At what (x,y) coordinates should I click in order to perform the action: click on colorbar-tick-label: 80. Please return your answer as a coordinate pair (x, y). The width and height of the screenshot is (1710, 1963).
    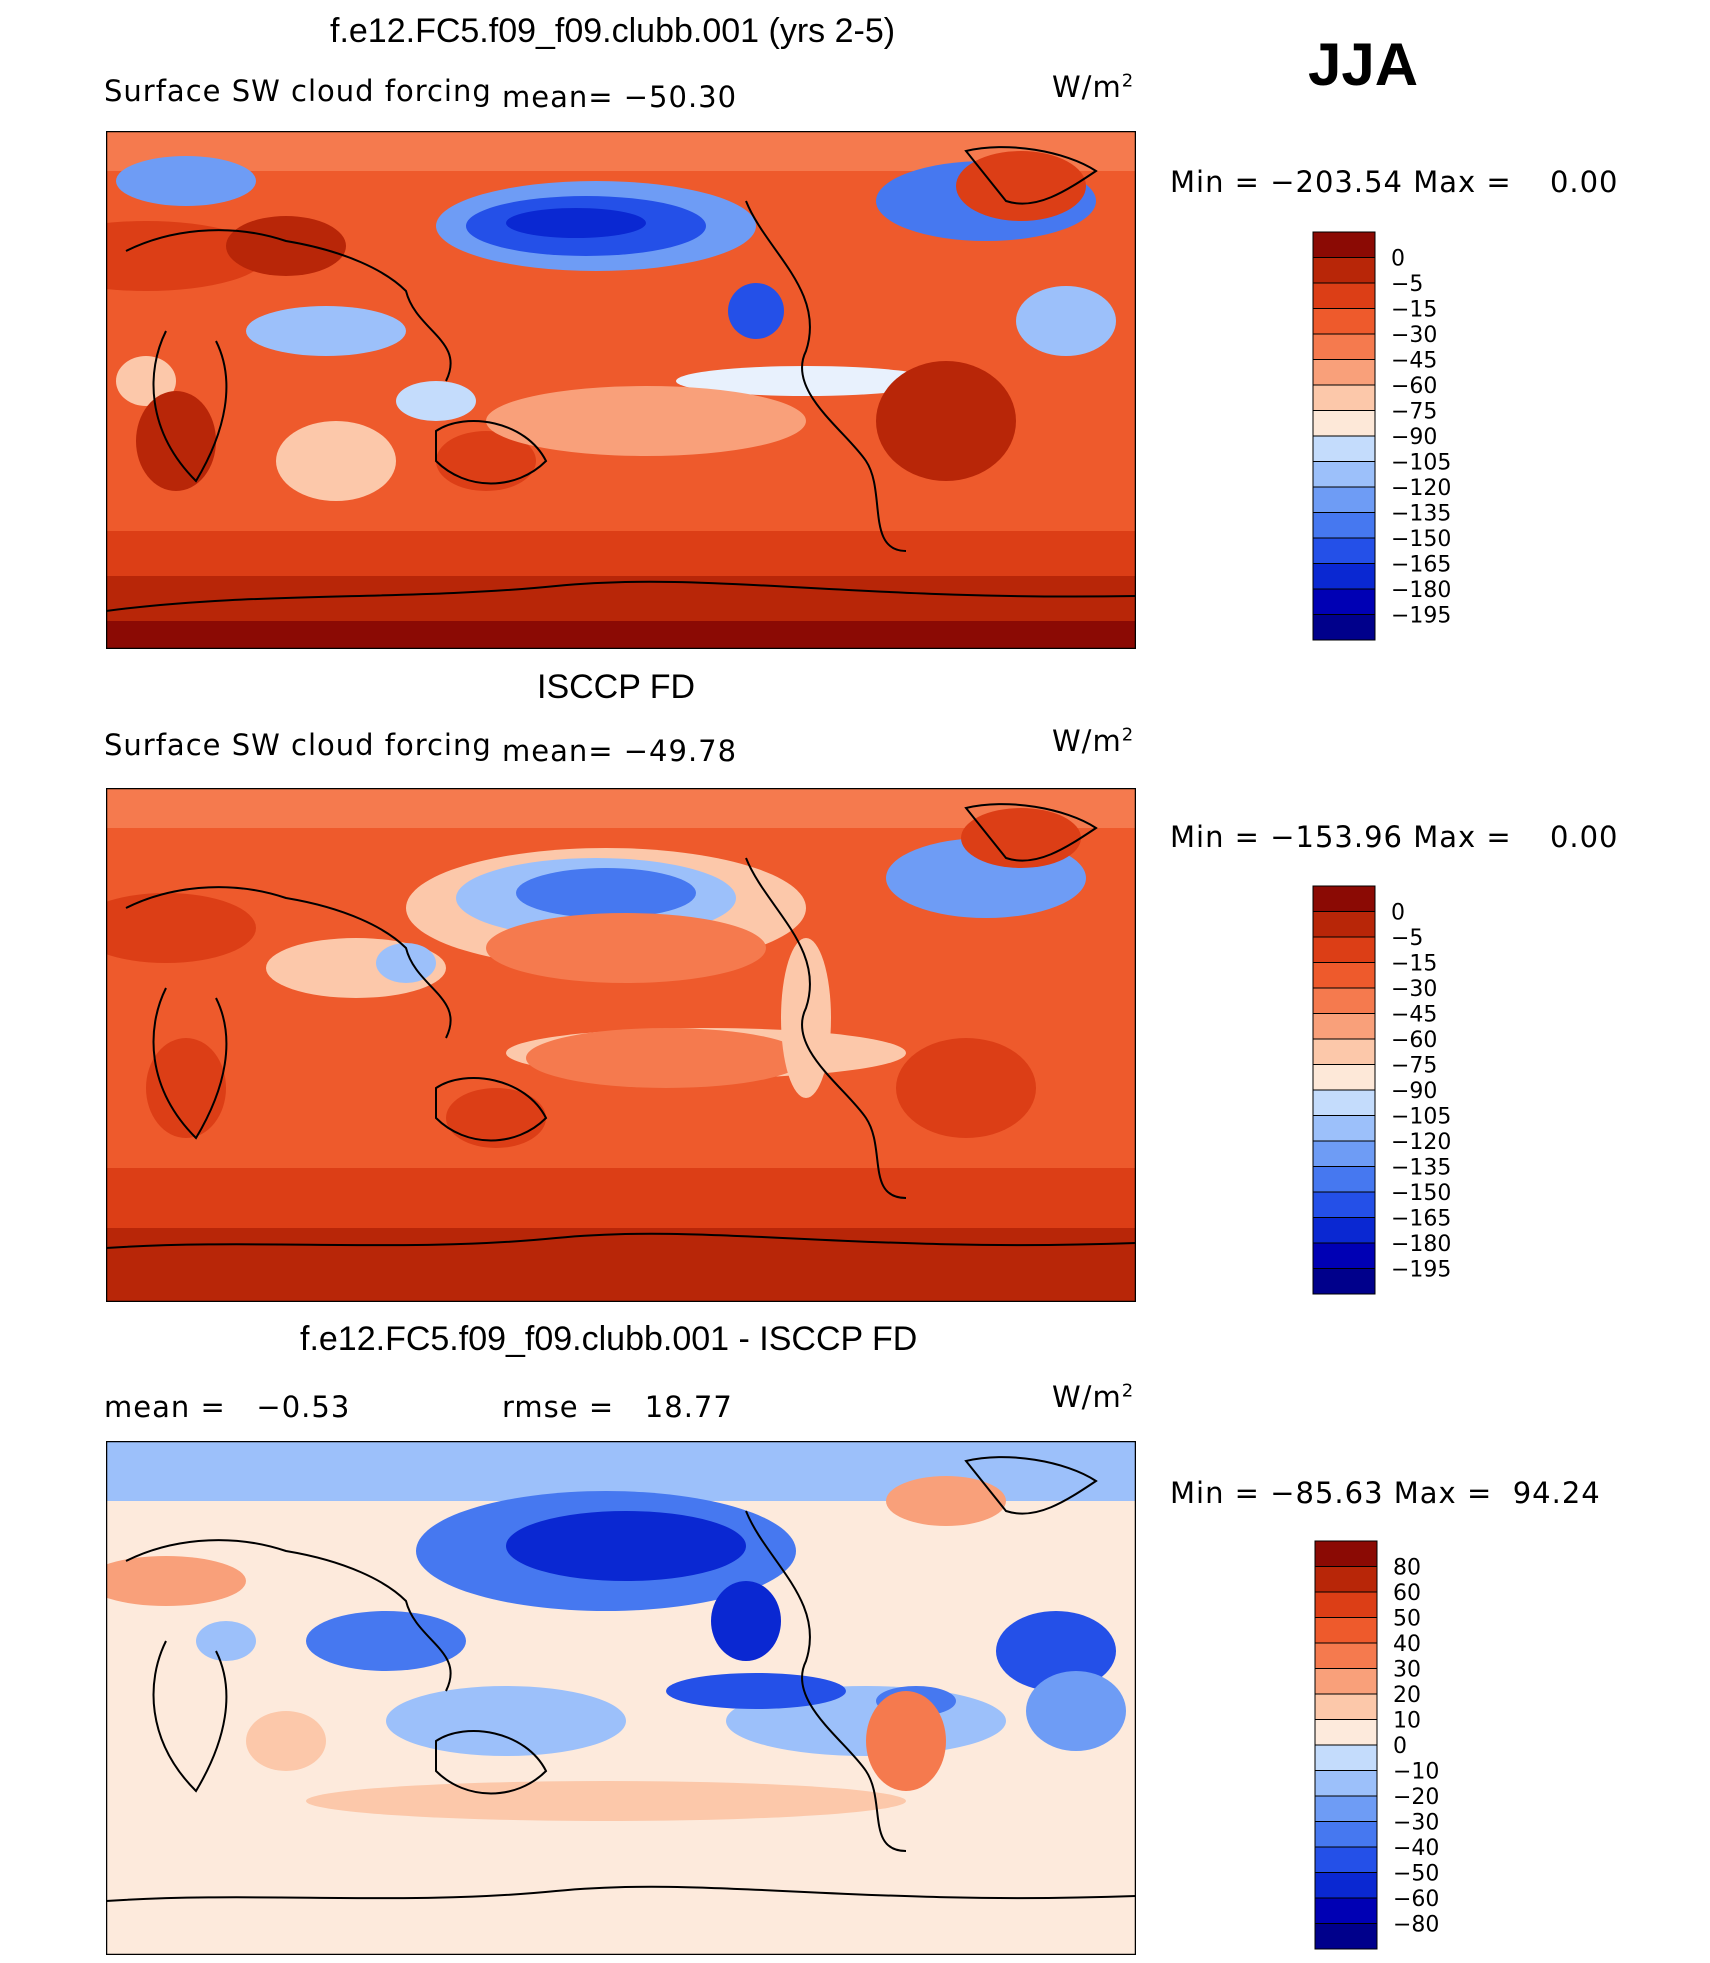
    Looking at the image, I should click on (1407, 1568).